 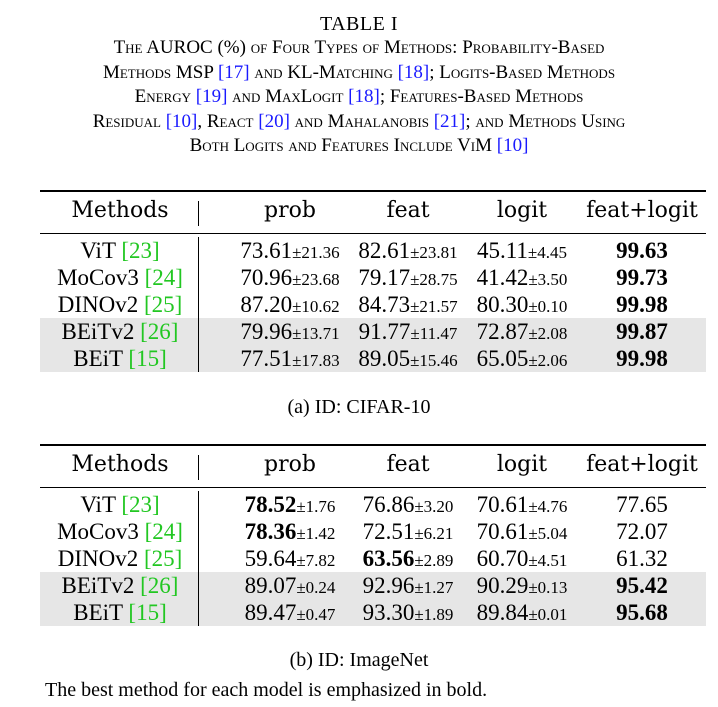 I want to click on auroc-mean: 89.07, so click(x=270, y=585).